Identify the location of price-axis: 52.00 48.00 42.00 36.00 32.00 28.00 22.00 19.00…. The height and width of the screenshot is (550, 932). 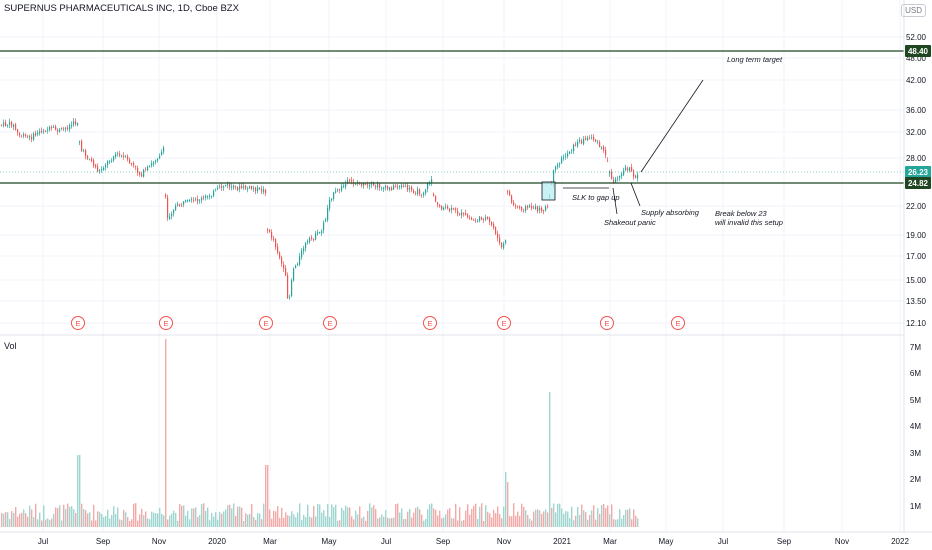
(916, 180).